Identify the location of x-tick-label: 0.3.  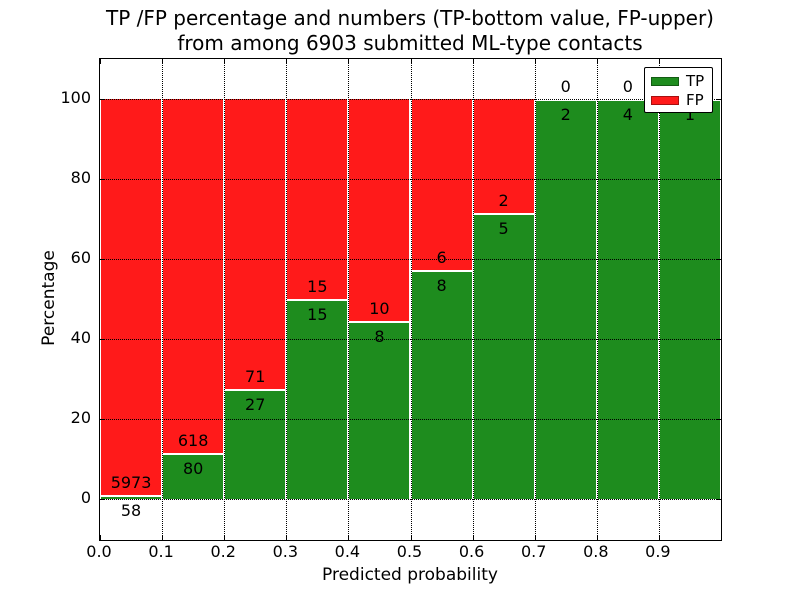
(285, 551).